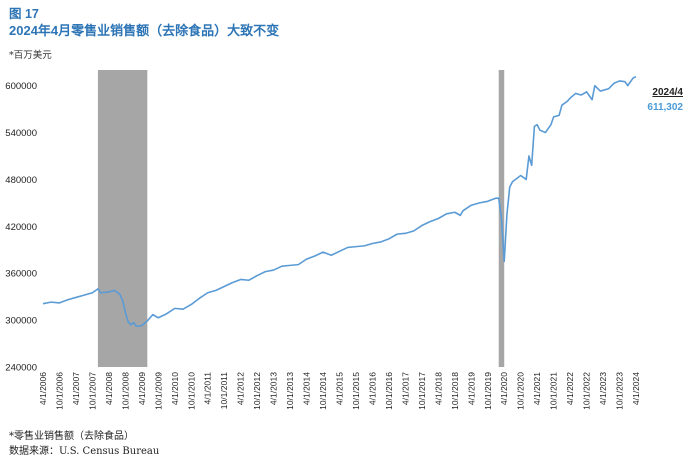 This screenshot has height=457, width=700. I want to click on x-tick-label: 10/1/2015, so click(356, 391).